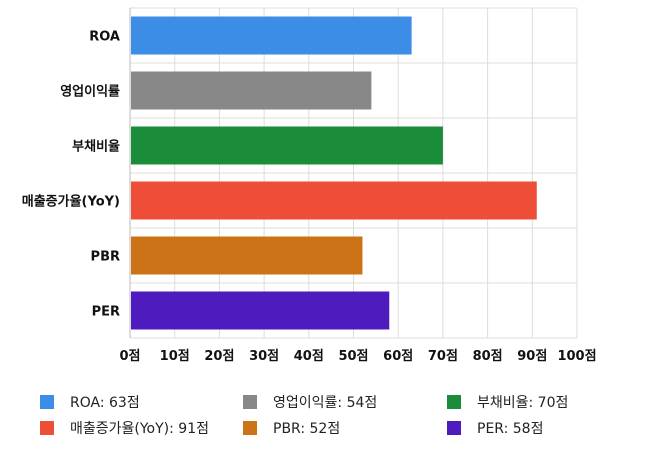  I want to click on x-tick-label: 100점, so click(576, 356).